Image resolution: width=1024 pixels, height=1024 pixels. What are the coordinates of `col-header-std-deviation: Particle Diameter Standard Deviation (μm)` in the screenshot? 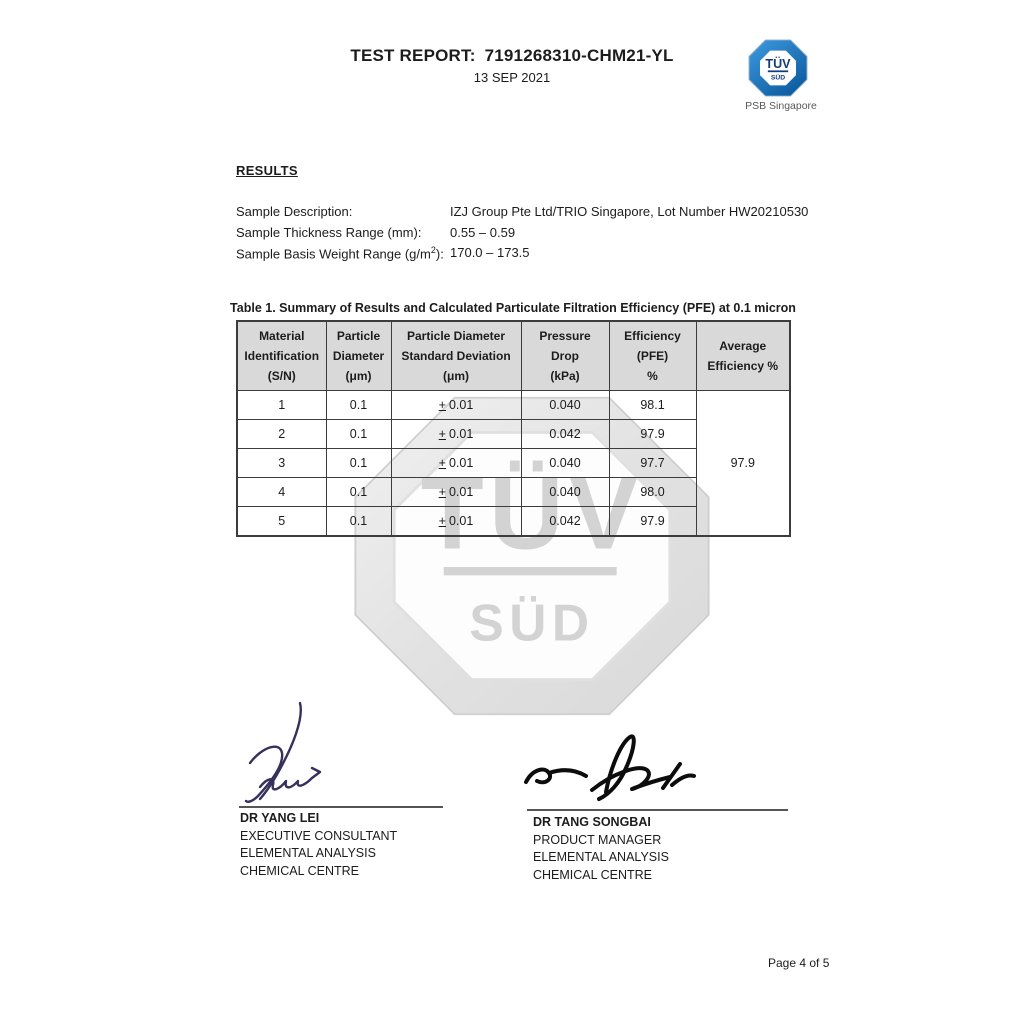 It's located at (456, 355).